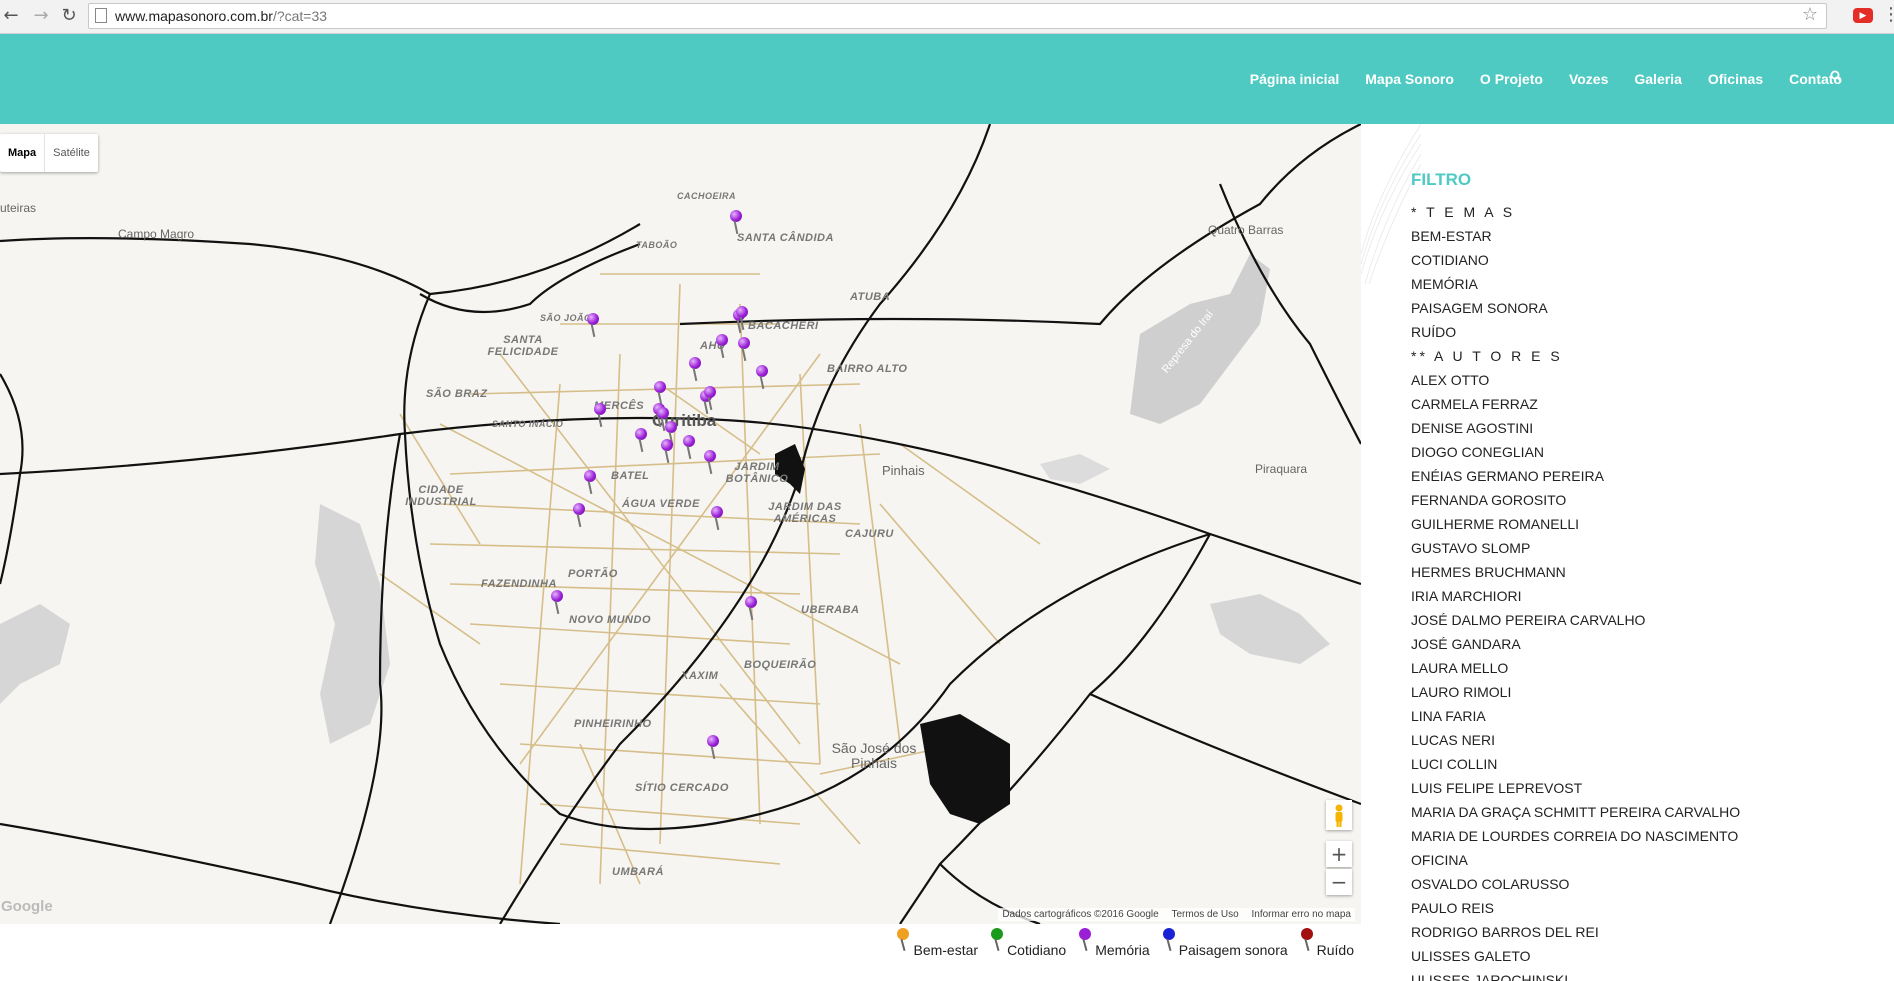 Image resolution: width=1894 pixels, height=981 pixels. Describe the element at coordinates (707, 196) in the screenshot. I see `map-label: CACHOEIRA` at that location.